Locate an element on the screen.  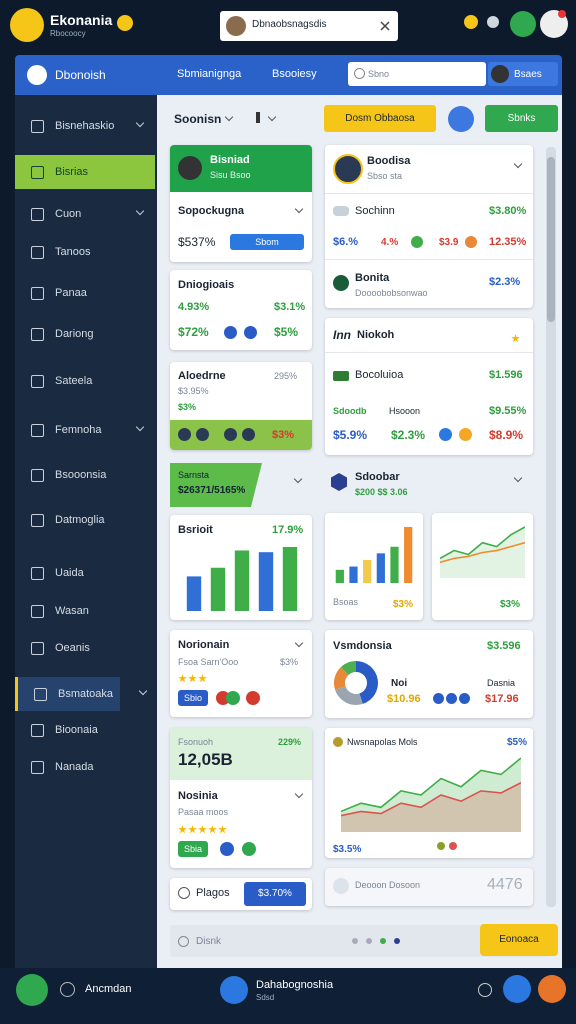
sidebar-item: Dariong is located at coordinates (85, 334).